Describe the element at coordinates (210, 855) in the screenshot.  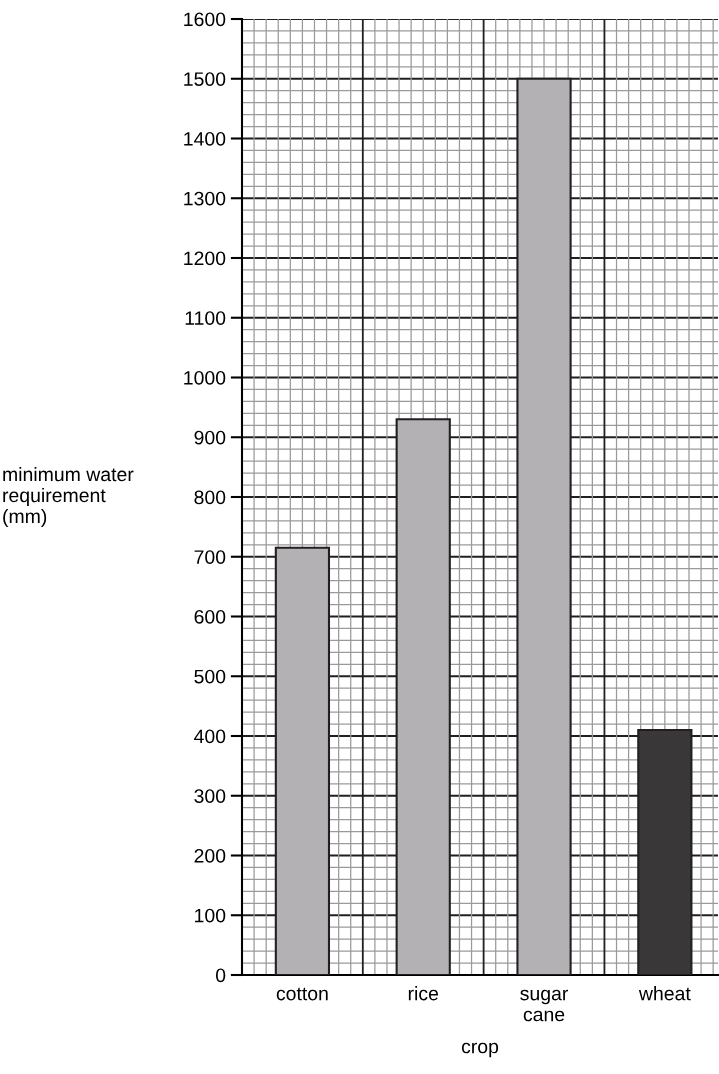
I see `y-tick-label: 200` at that location.